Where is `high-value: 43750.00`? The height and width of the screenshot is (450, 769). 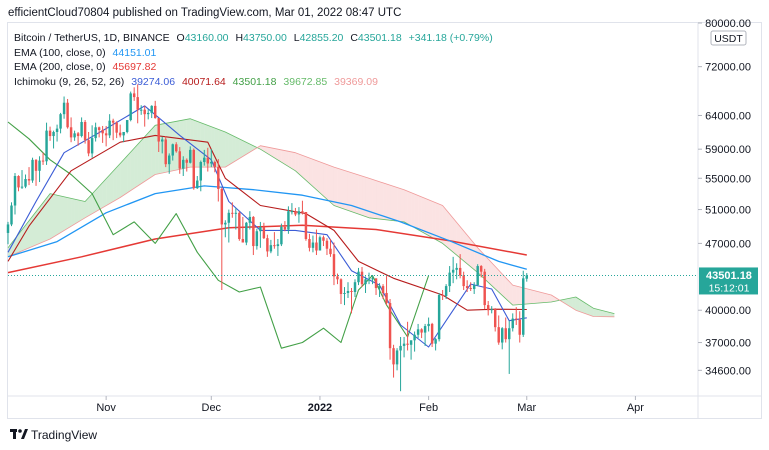 high-value: 43750.00 is located at coordinates (265, 38).